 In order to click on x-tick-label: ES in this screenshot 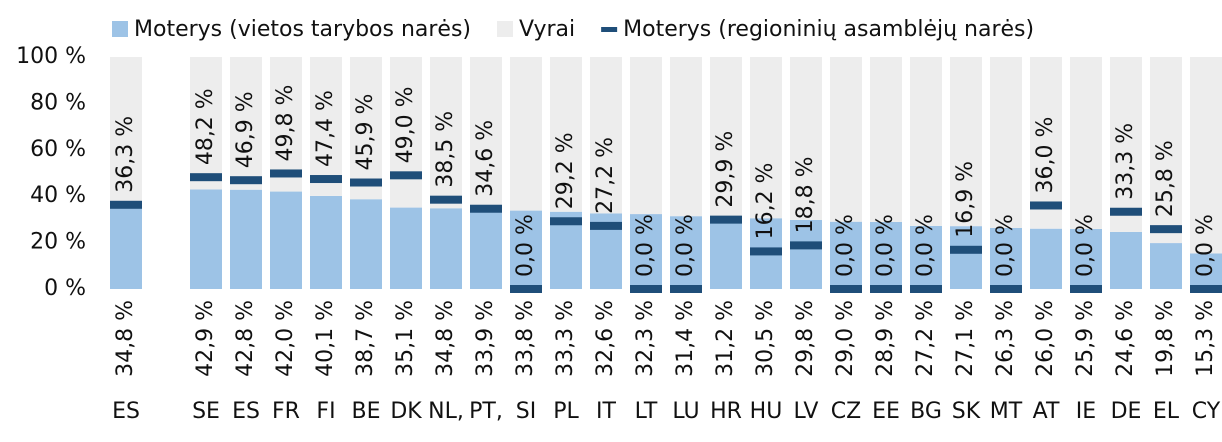, I will do `click(126, 411)`.